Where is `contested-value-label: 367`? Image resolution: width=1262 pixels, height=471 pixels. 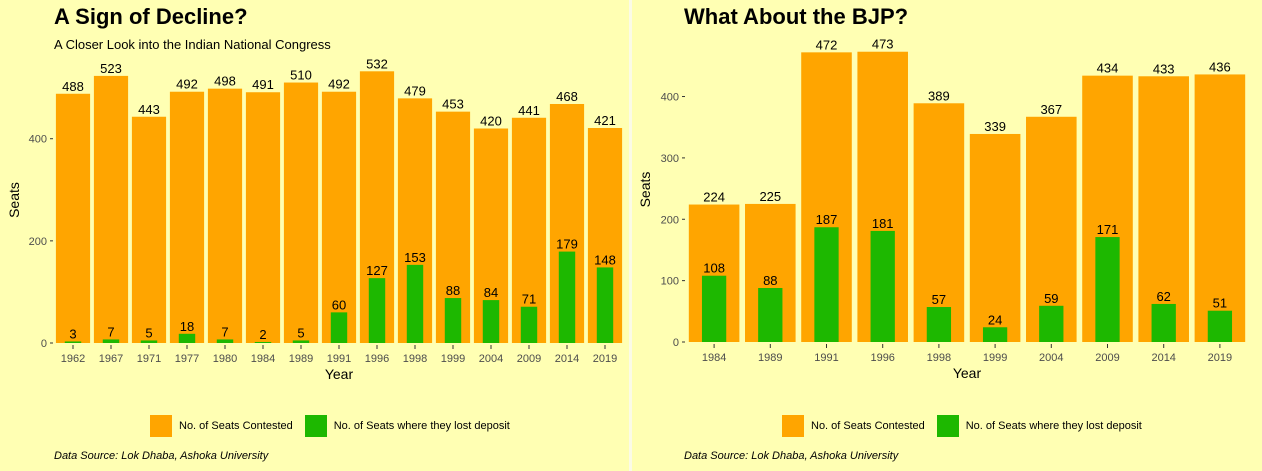
contested-value-label: 367 is located at coordinates (1051, 109).